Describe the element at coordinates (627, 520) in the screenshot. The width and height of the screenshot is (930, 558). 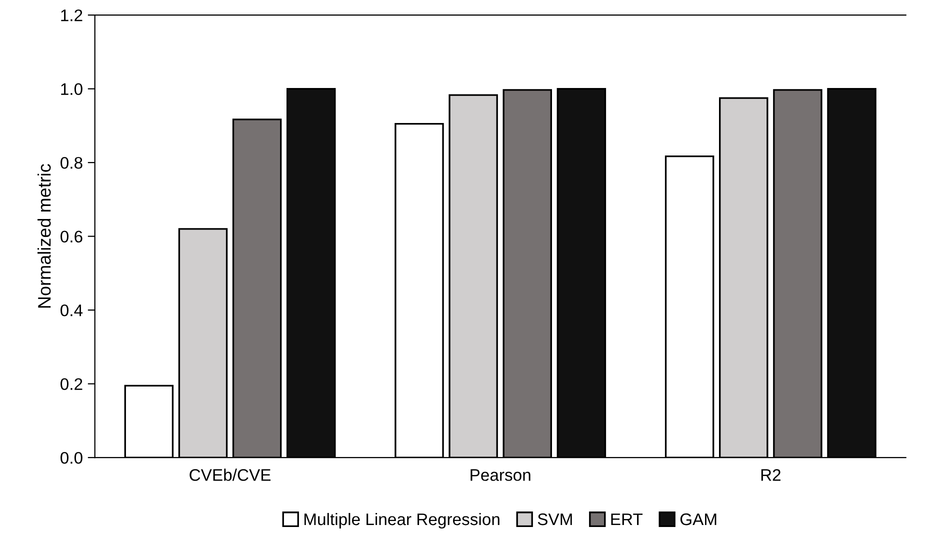
I see `legend-label: ERT` at that location.